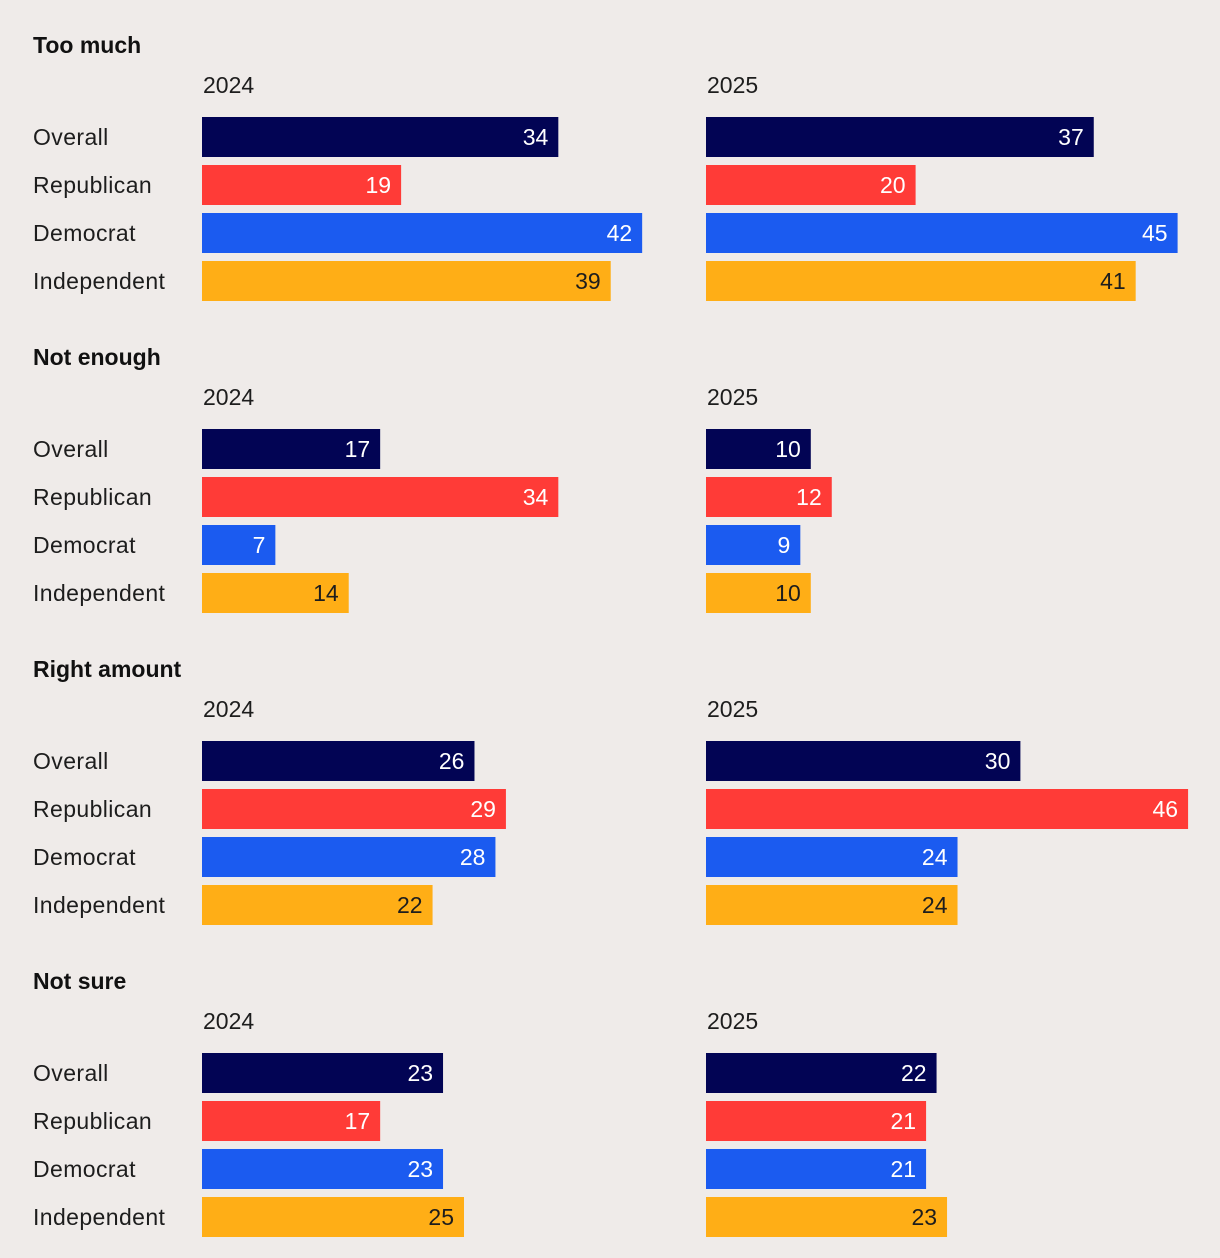 This screenshot has width=1220, height=1258. Describe the element at coordinates (827, 1217) in the screenshot. I see `bar-not-sure-2025-independent` at that location.